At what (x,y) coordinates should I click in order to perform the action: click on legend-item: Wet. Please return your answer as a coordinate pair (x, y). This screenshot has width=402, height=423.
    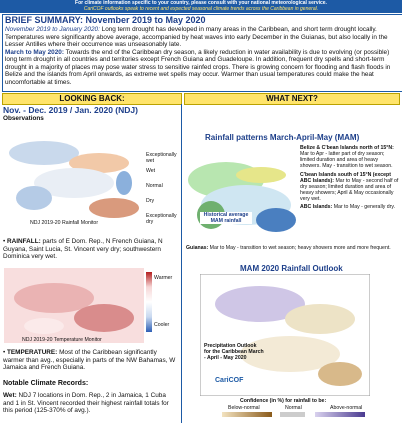
    Looking at the image, I should click on (151, 171).